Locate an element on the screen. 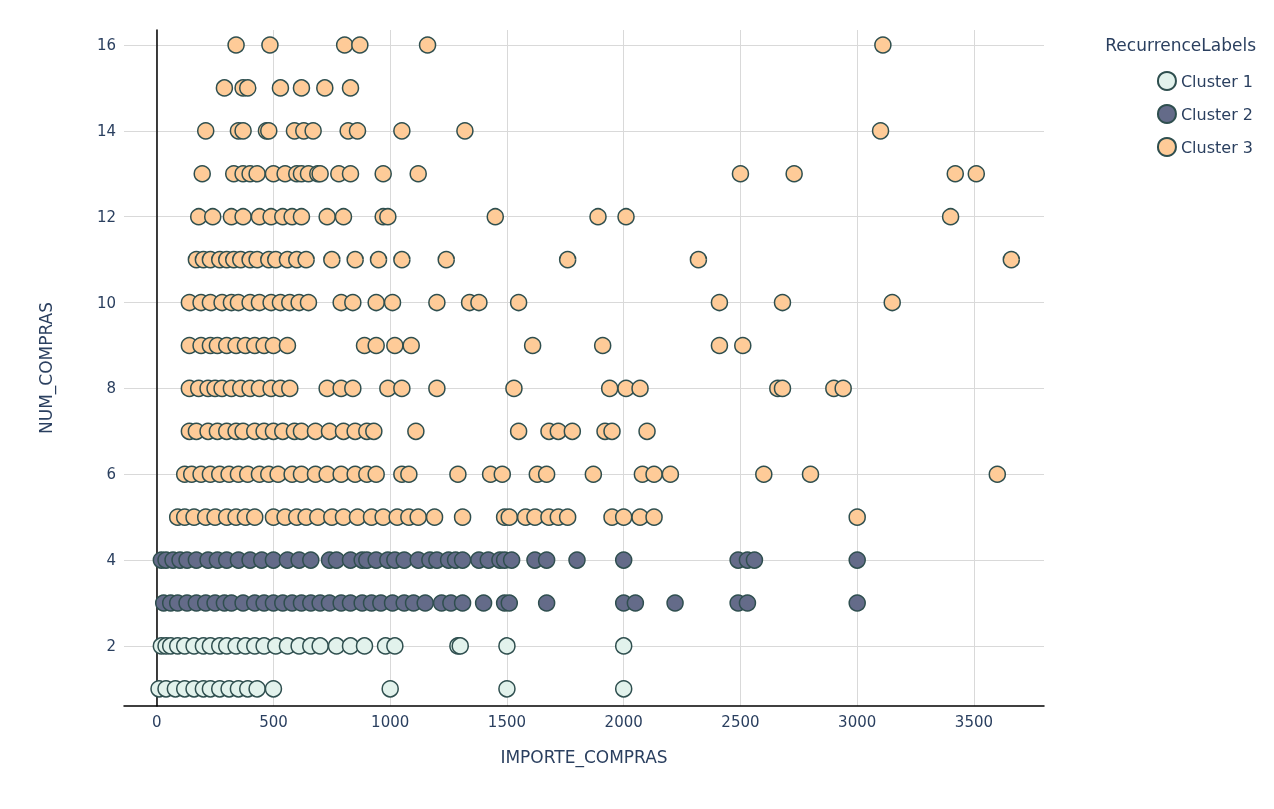 The image size is (1274, 809). x-tick-label: 0 is located at coordinates (156, 721).